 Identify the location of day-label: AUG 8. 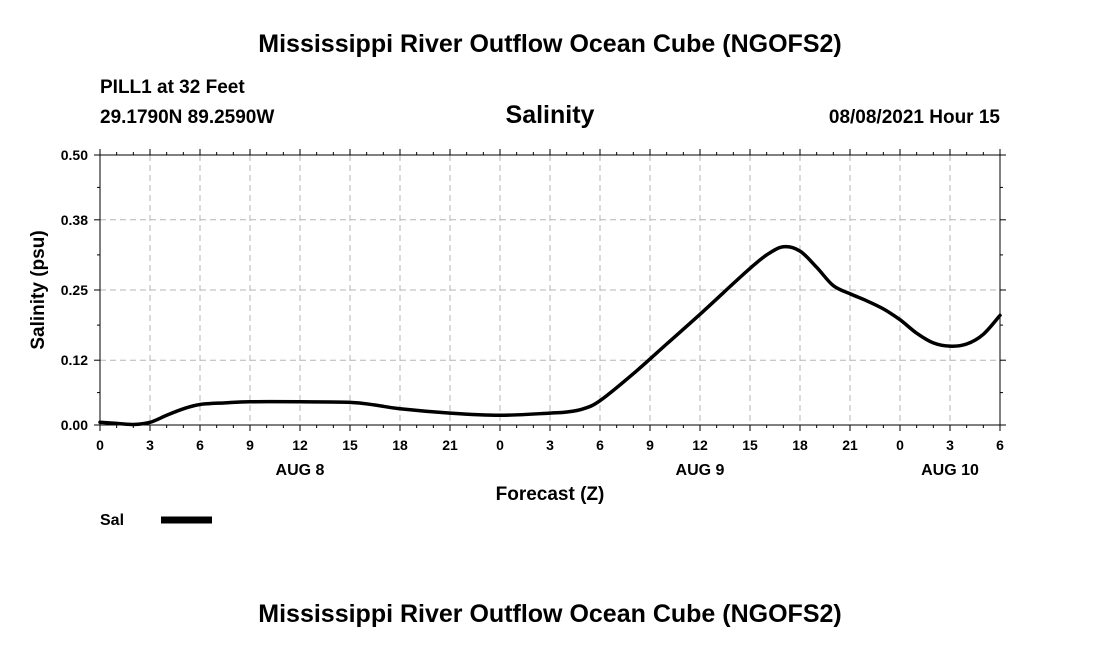
(300, 470).